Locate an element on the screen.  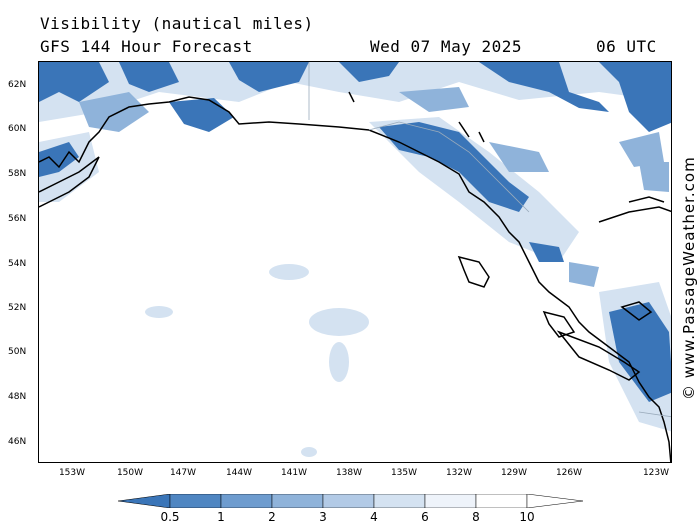
lat-label: 54N is located at coordinates (17, 264).